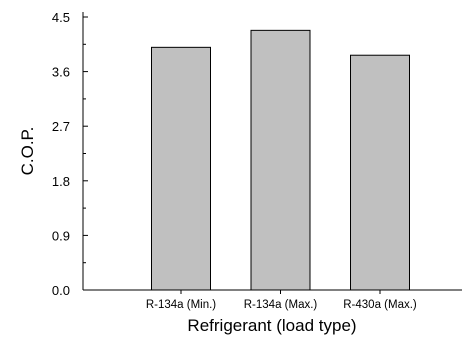 This screenshot has height=346, width=474. Describe the element at coordinates (271, 325) in the screenshot. I see `x-axis-title: Refrigerant (load type)` at that location.